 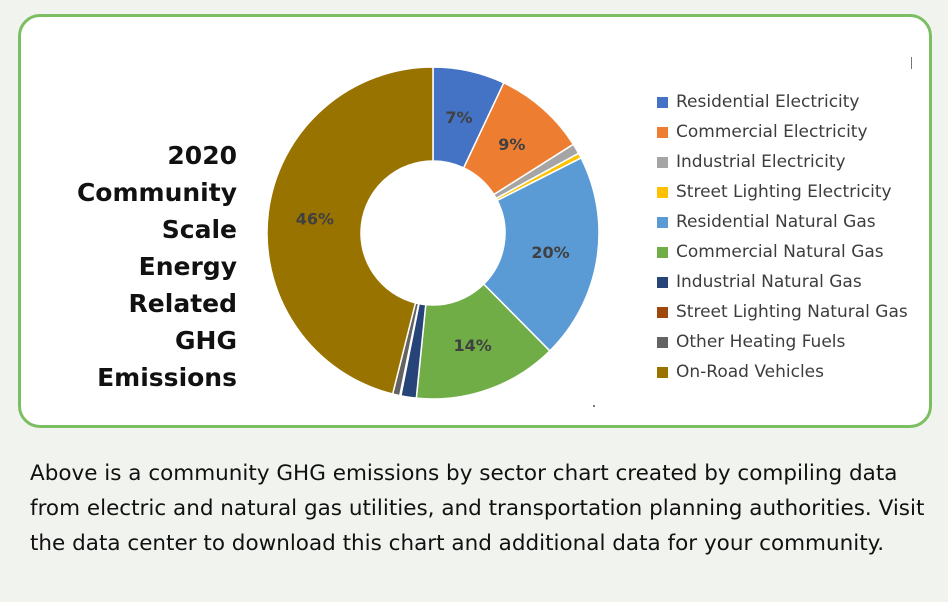 I want to click on slice-on-road-vehicles, so click(x=350, y=230).